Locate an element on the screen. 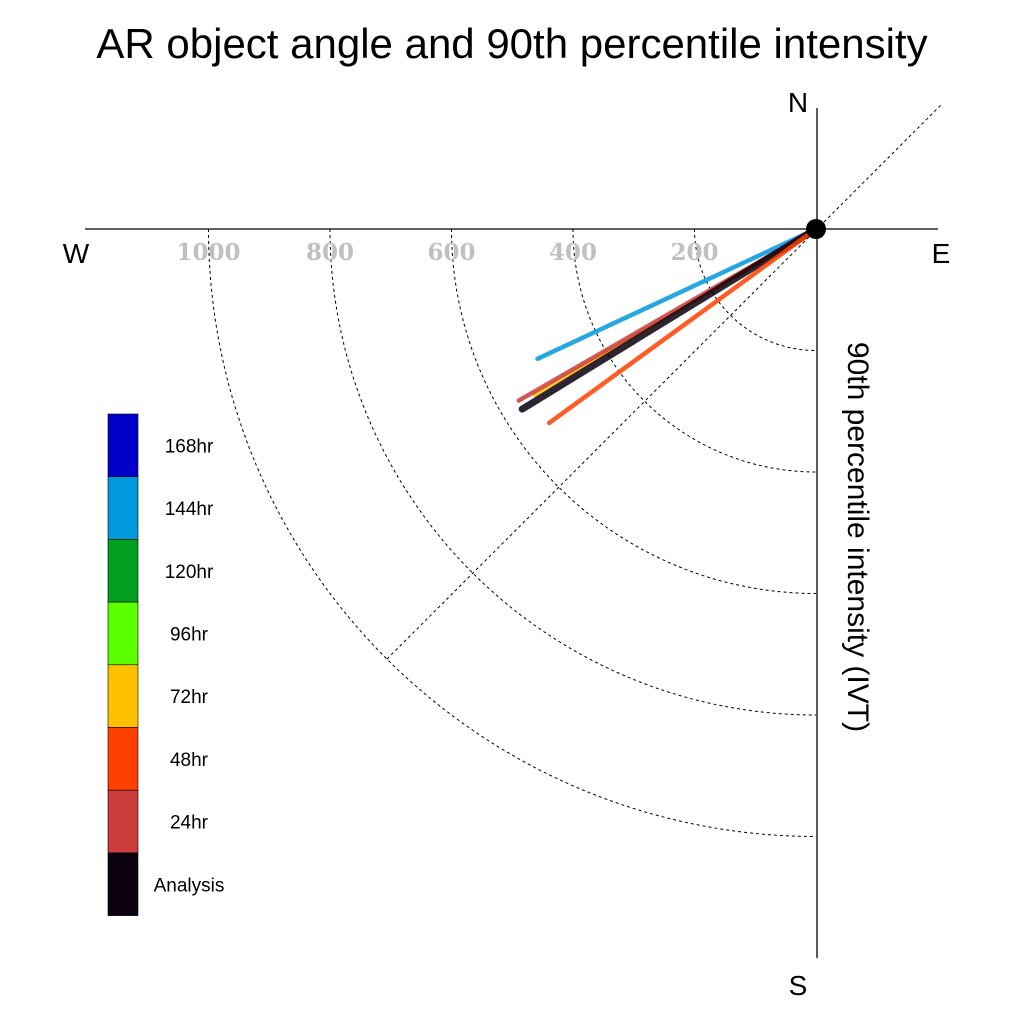  tick-label-800: 800 is located at coordinates (330, 252).